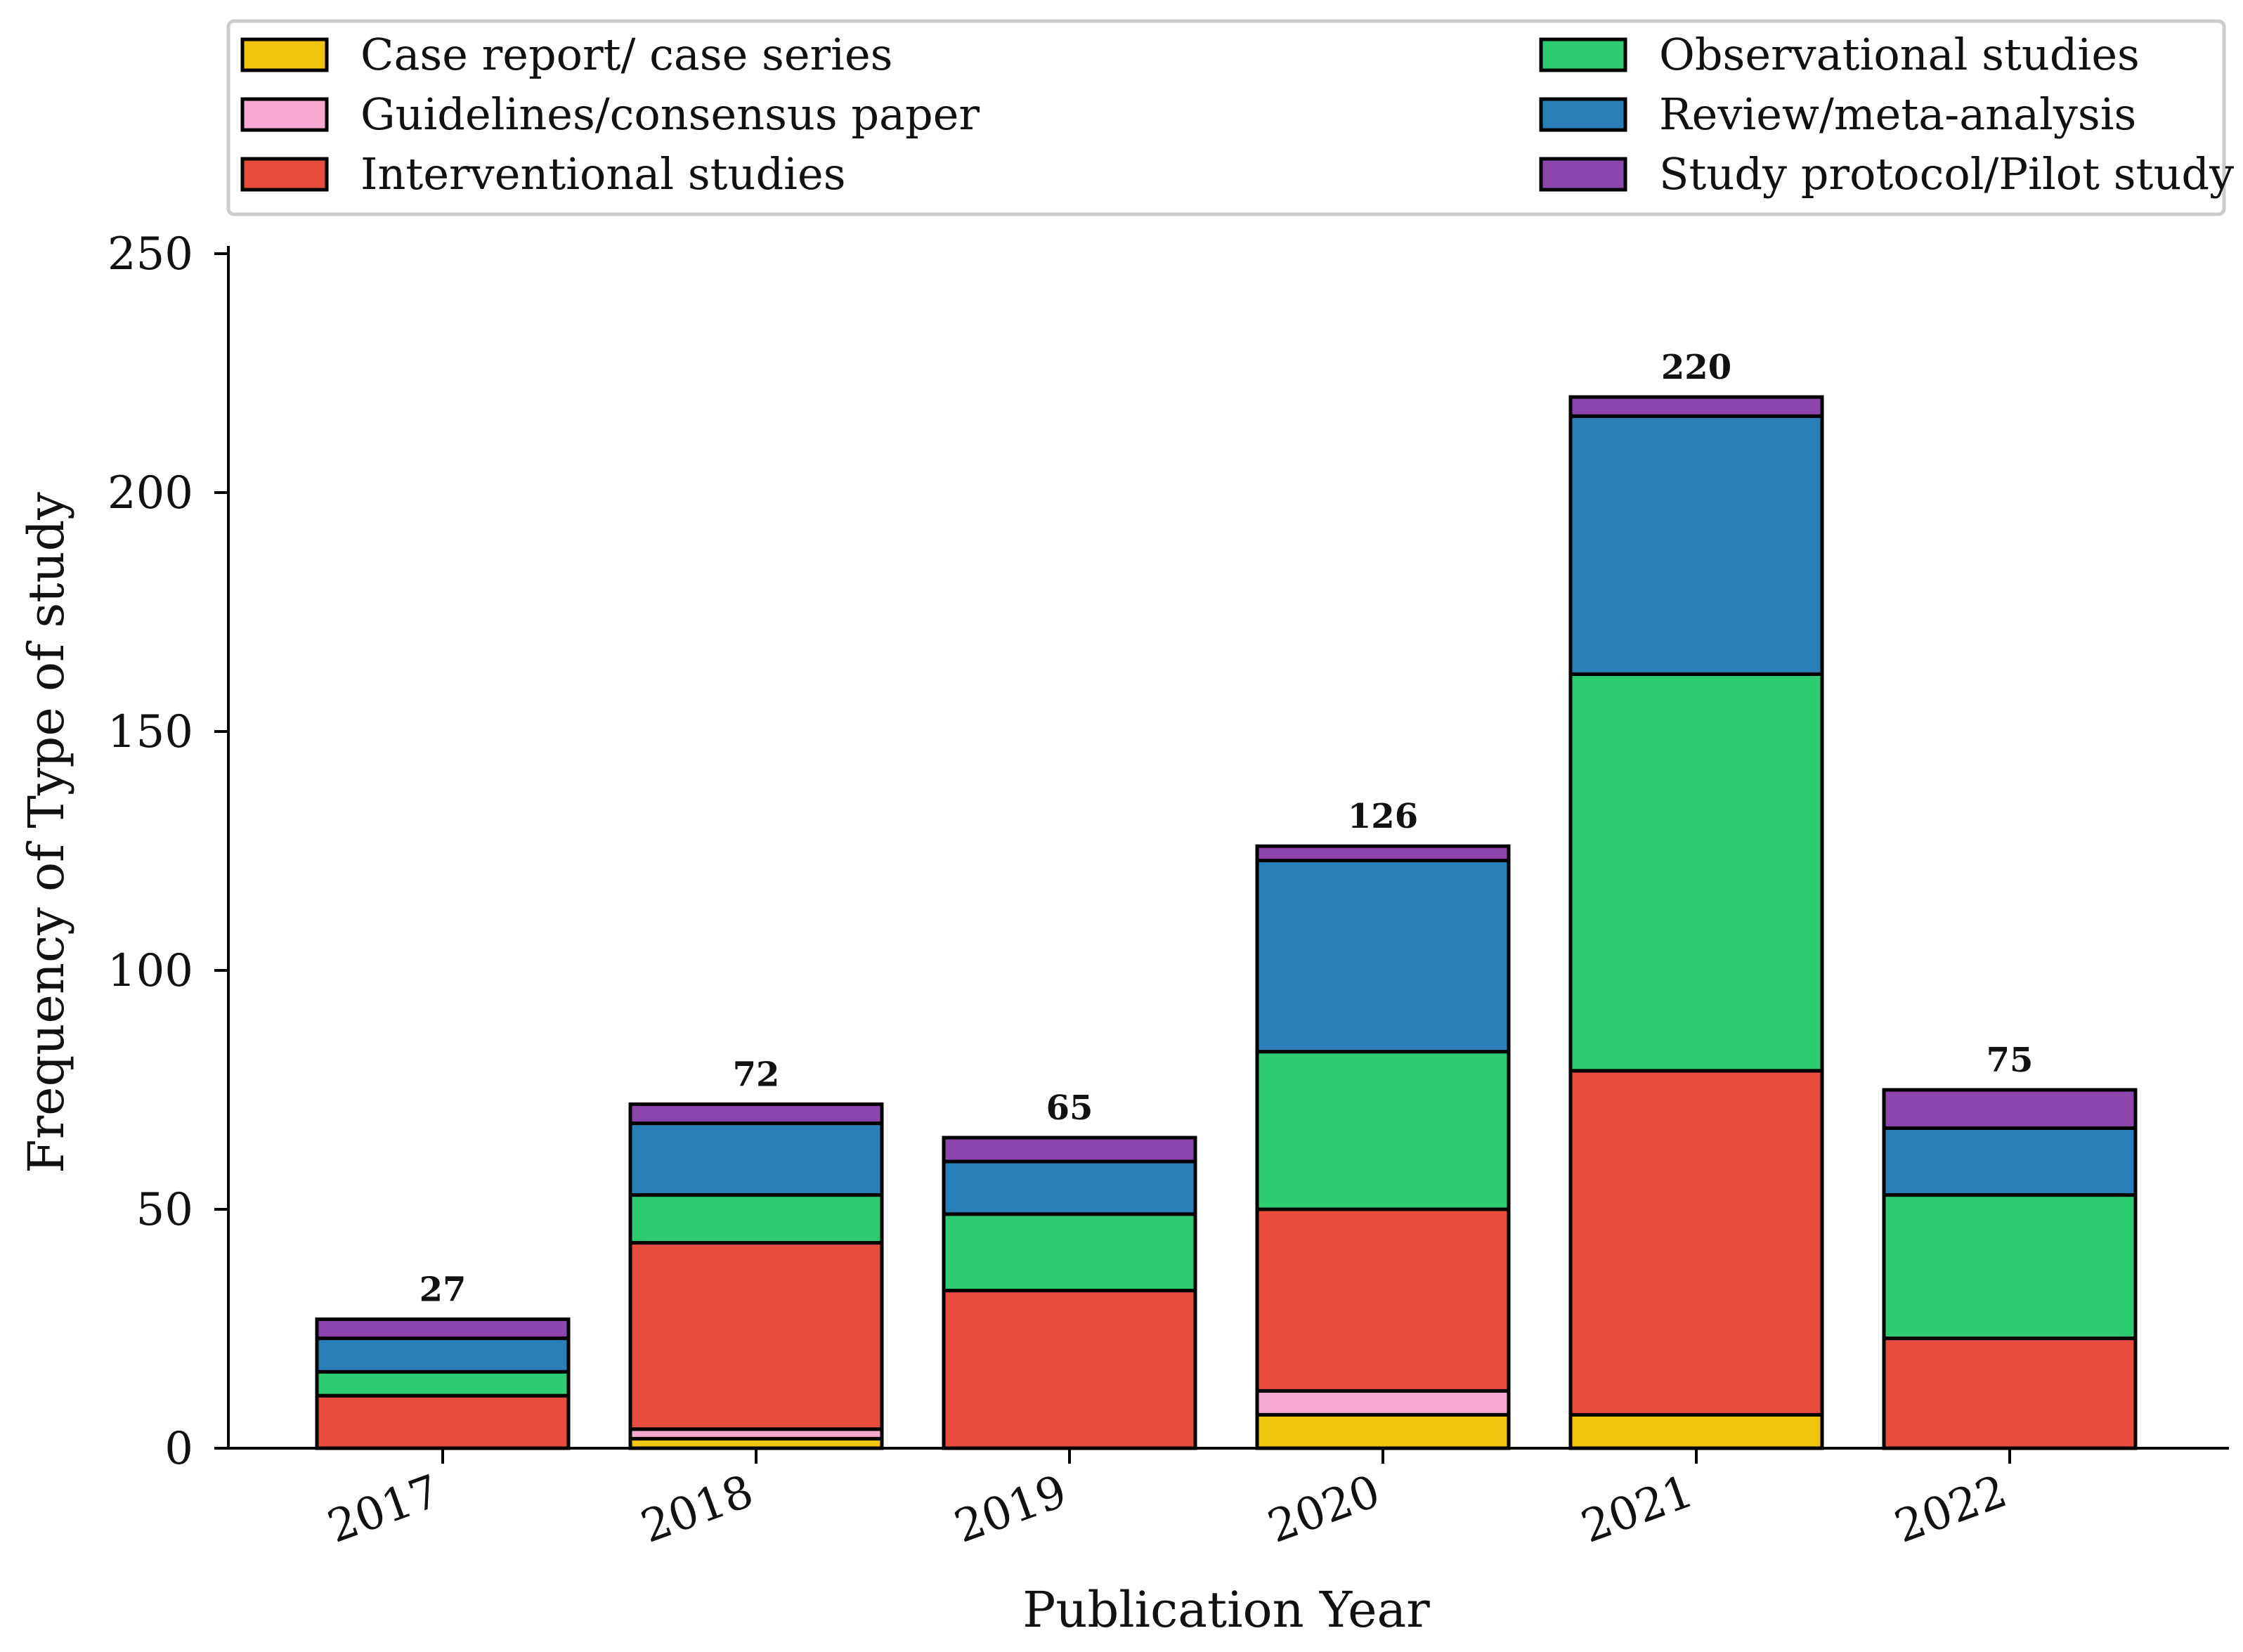 The width and height of the screenshot is (2243, 1652). Describe the element at coordinates (1324, 1509) in the screenshot. I see `x-tick-label-2020: 2020` at that location.